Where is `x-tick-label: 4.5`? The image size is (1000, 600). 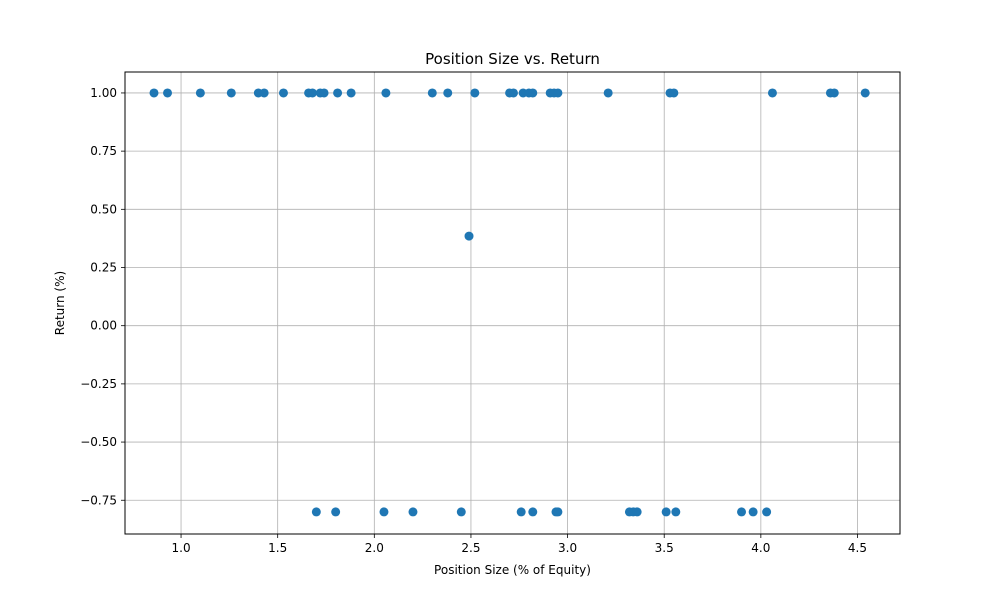 x-tick-label: 4.5 is located at coordinates (857, 548).